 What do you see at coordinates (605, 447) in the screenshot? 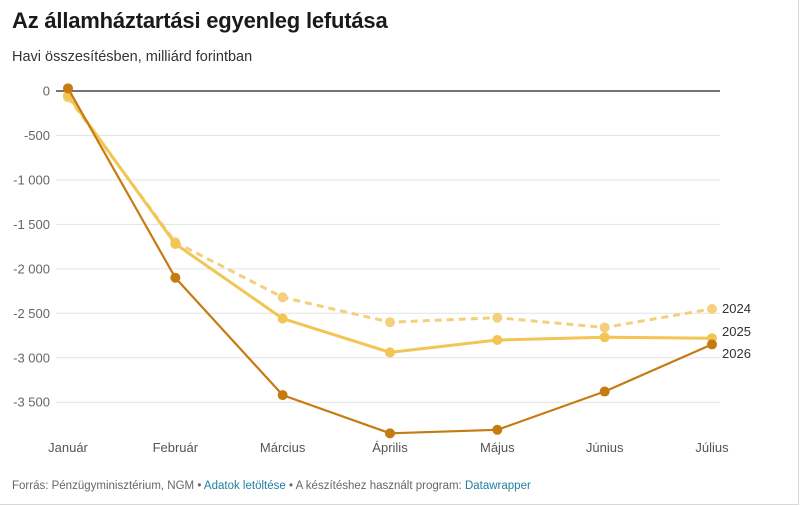
I see `x-tick-label: Június` at bounding box center [605, 447].